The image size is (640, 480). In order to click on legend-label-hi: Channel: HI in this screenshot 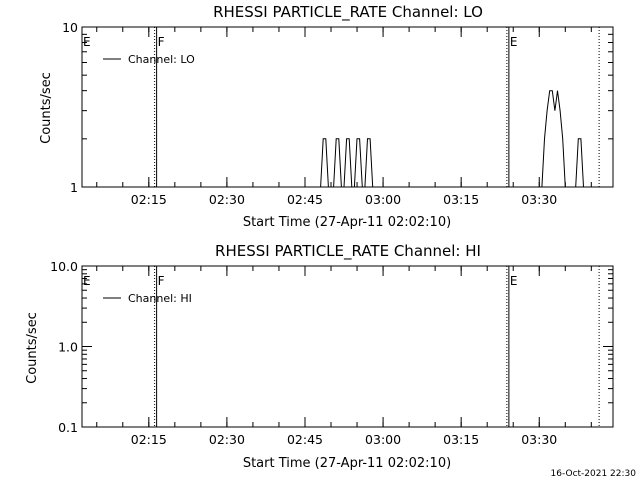, I will do `click(160, 298)`.